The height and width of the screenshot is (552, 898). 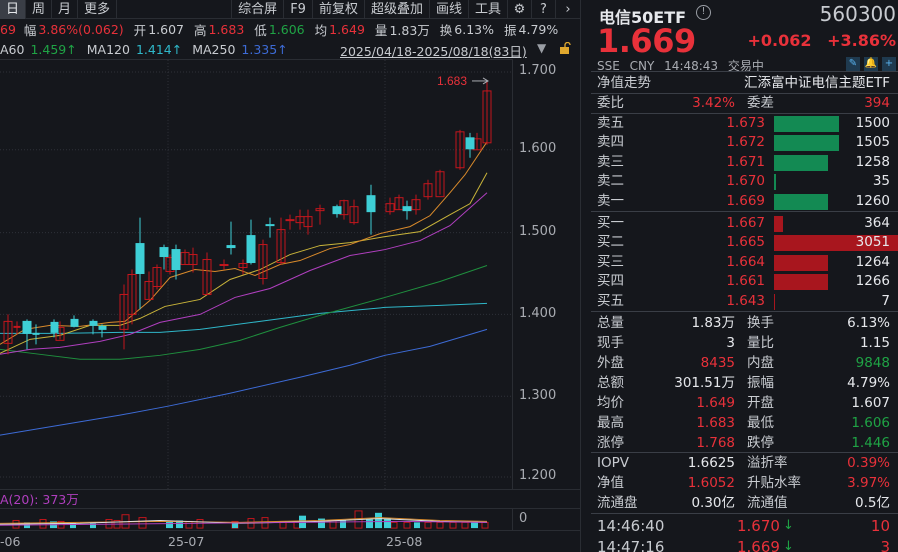 What do you see at coordinates (711, 483) in the screenshot?
I see `stat-value: 1.6052` at bounding box center [711, 483].